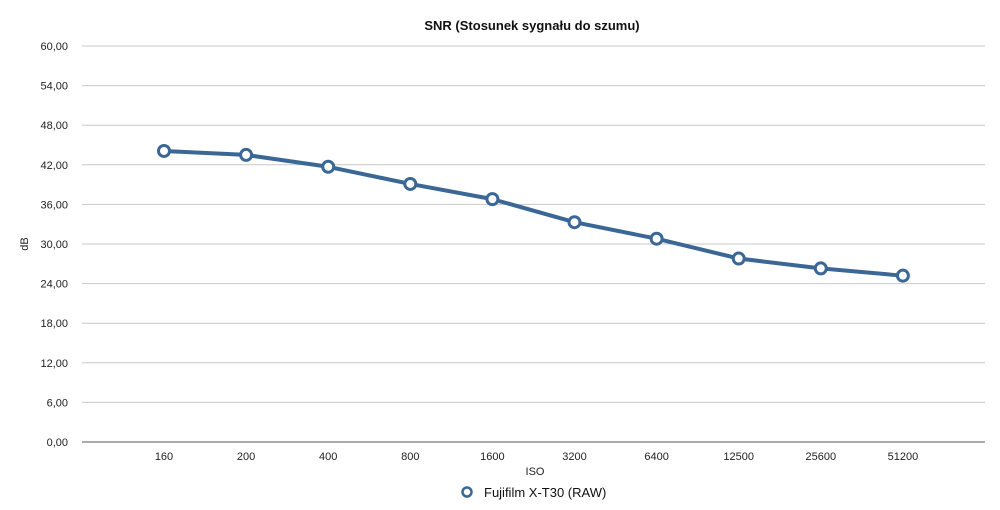 The width and height of the screenshot is (1000, 510). Describe the element at coordinates (574, 457) in the screenshot. I see `x-tick-label: 3200` at that location.